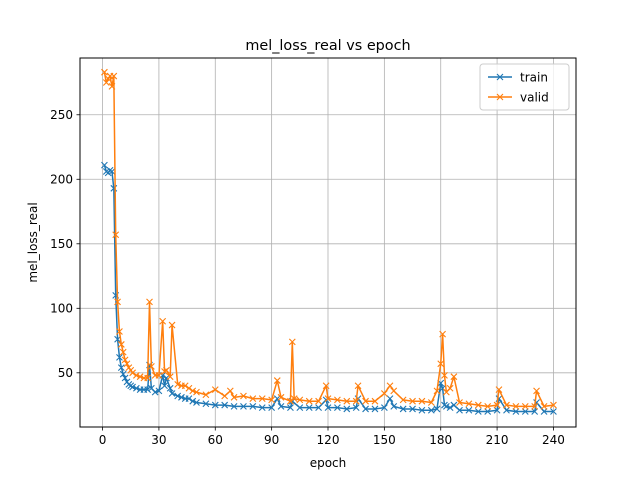 This screenshot has width=640, height=480. Describe the element at coordinates (33, 242) in the screenshot. I see `y-axis-label: mel_loss_real` at that location.